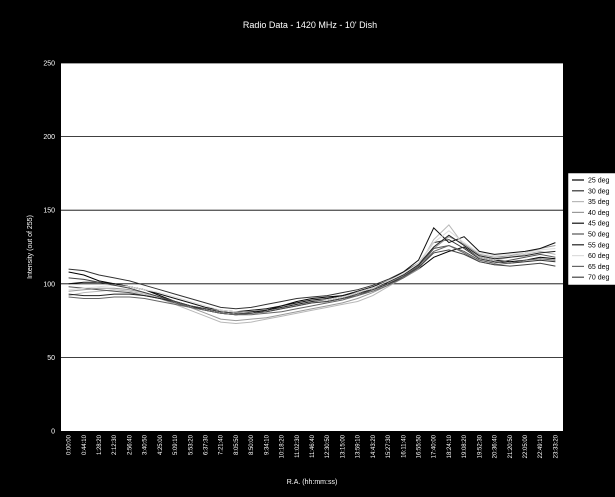 This screenshot has height=497, width=615. Describe the element at coordinates (599, 256) in the screenshot. I see `legend-label: 60 deg` at that location.